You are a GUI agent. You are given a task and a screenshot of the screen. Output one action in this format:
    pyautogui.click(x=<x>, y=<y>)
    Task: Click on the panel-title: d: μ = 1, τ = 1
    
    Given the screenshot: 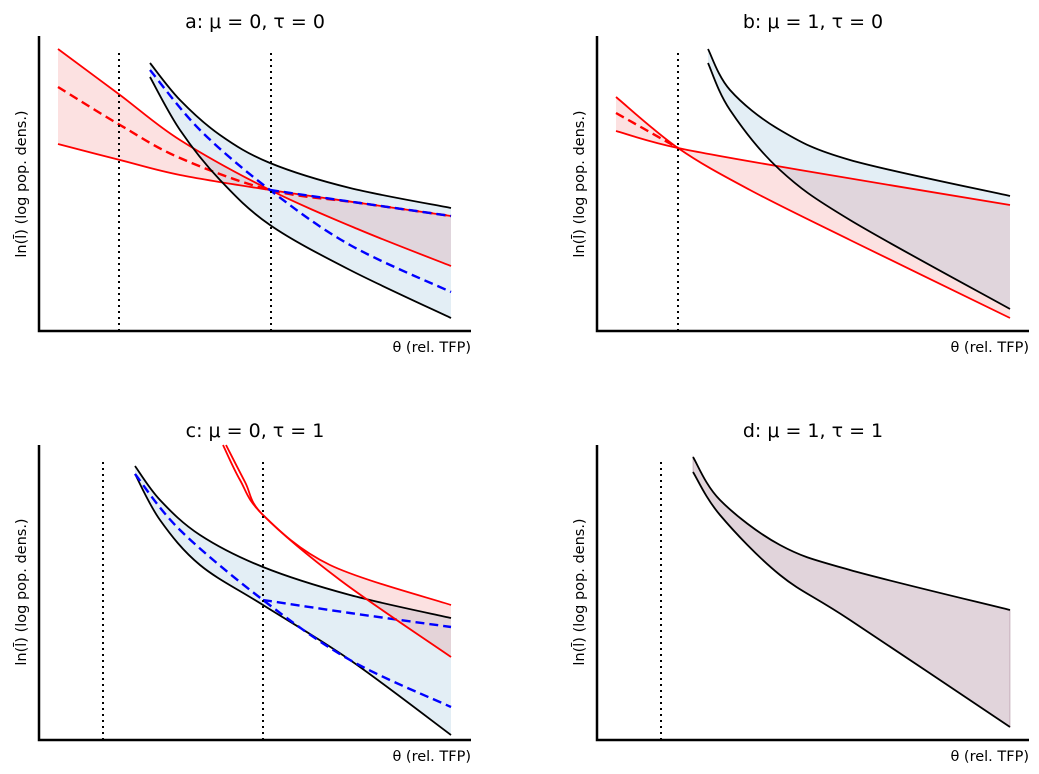 What is the action you would take?
    pyautogui.click(x=813, y=431)
    